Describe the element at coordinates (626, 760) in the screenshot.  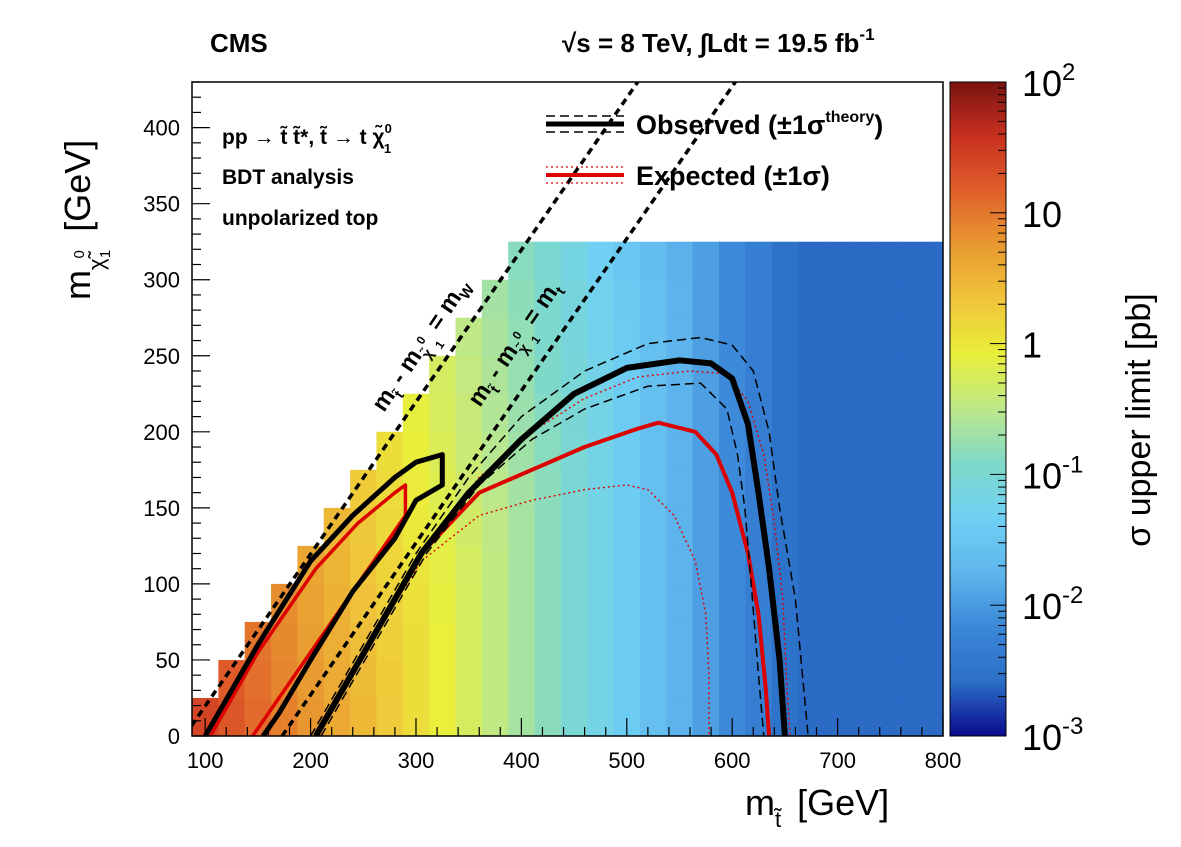
I see `x-tick-label: 500` at that location.